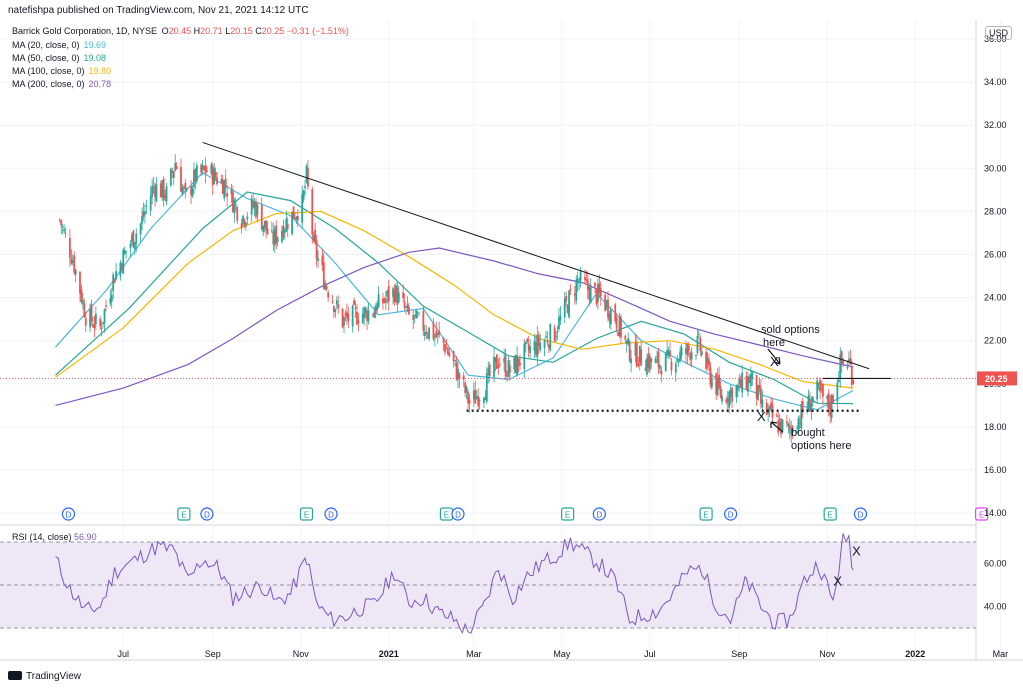 The width and height of the screenshot is (1023, 691). I want to click on ohlc-high: H20.71, so click(208, 31).